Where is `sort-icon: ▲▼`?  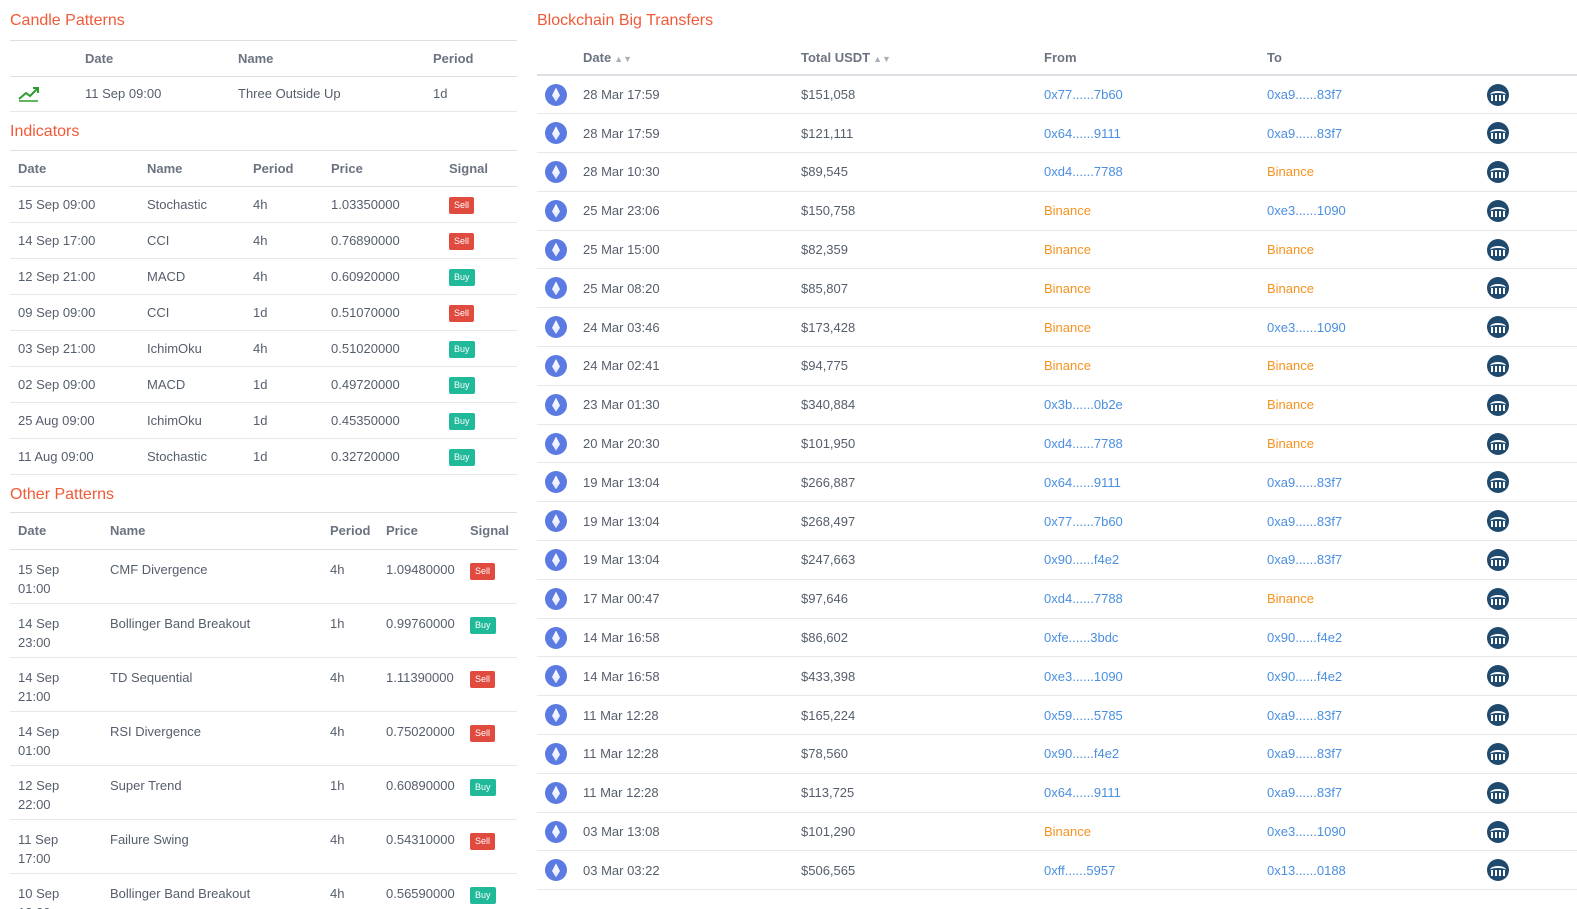
sort-icon: ▲▼ is located at coordinates (882, 59).